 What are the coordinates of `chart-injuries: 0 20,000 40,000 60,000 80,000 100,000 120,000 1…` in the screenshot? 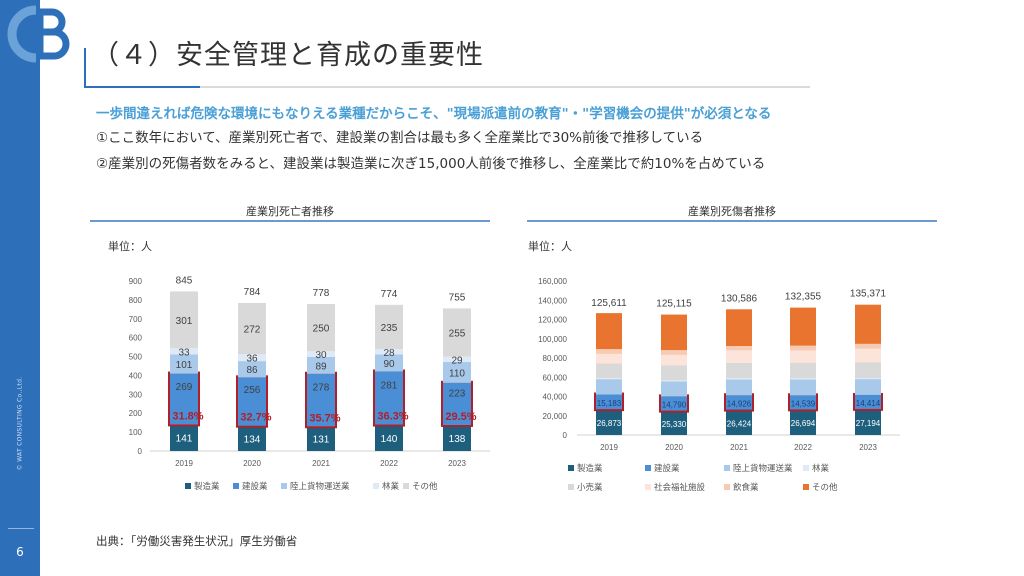 It's located at (719, 384).